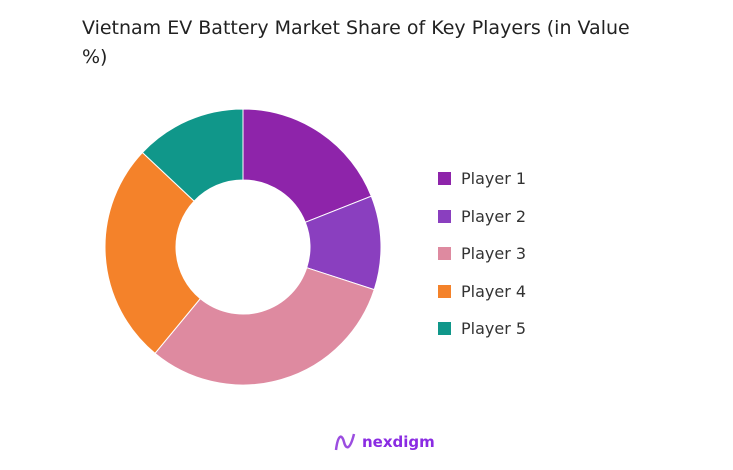 Image resolution: width=733 pixels, height=470 pixels. What do you see at coordinates (494, 216) in the screenshot?
I see `legend-label: Player 2` at bounding box center [494, 216].